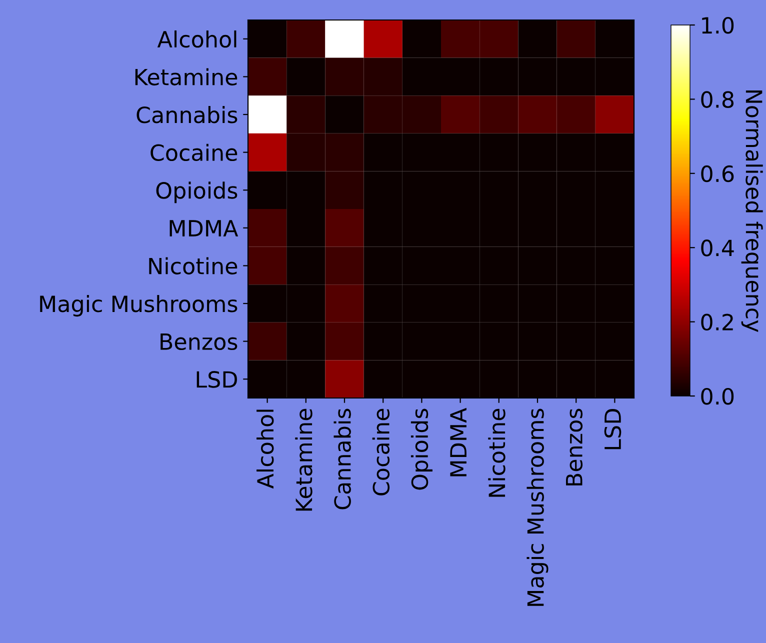  What do you see at coordinates (717, 322) in the screenshot?
I see `color-bar-label: 0.2` at bounding box center [717, 322].